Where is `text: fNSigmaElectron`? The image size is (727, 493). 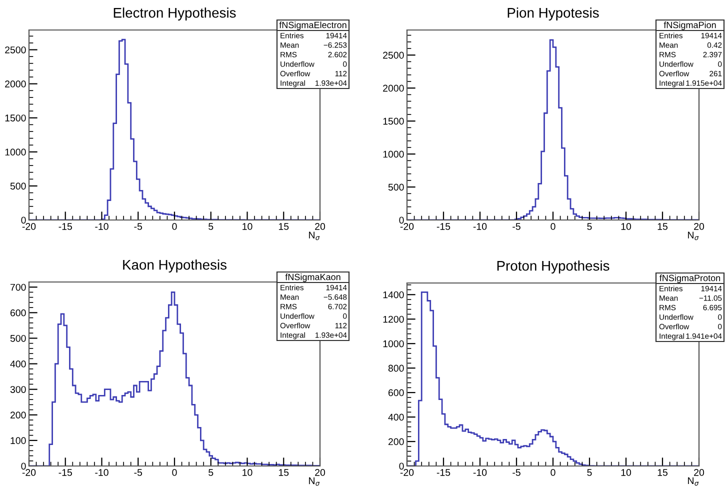 text: fNSigmaElectron is located at coordinates (312, 26).